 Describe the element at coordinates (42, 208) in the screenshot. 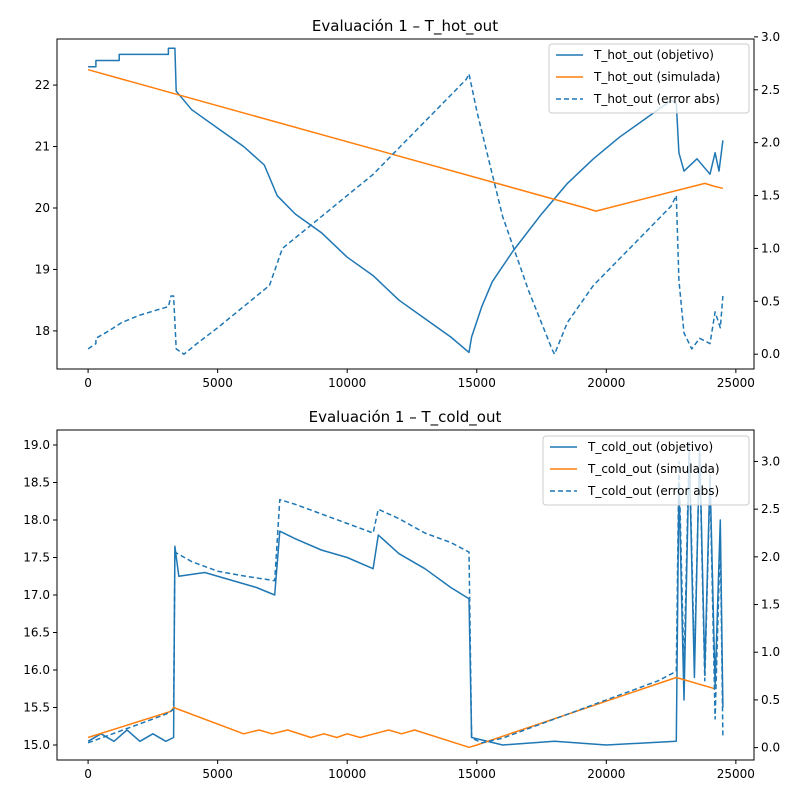

I see `y-left-tick-label: 20` at that location.